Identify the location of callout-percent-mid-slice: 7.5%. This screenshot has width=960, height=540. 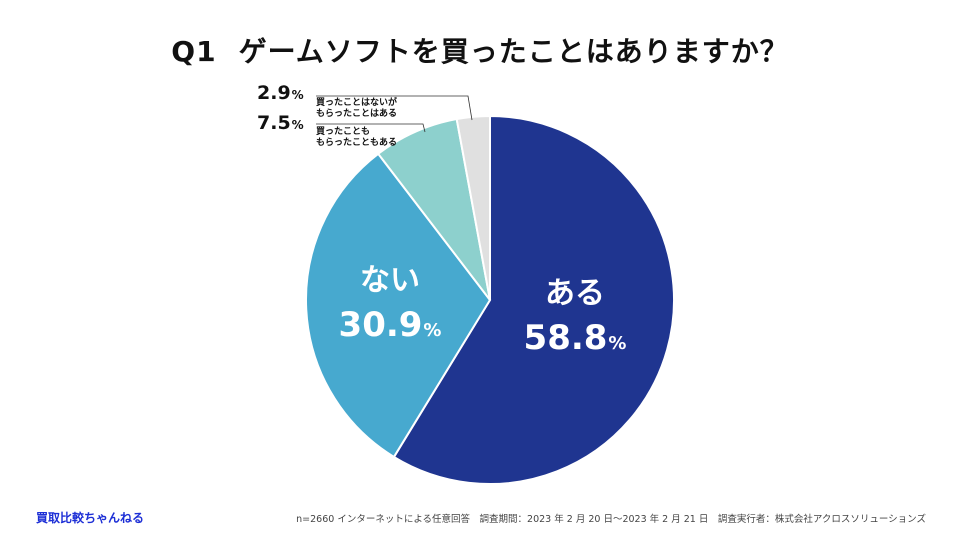
(280, 123).